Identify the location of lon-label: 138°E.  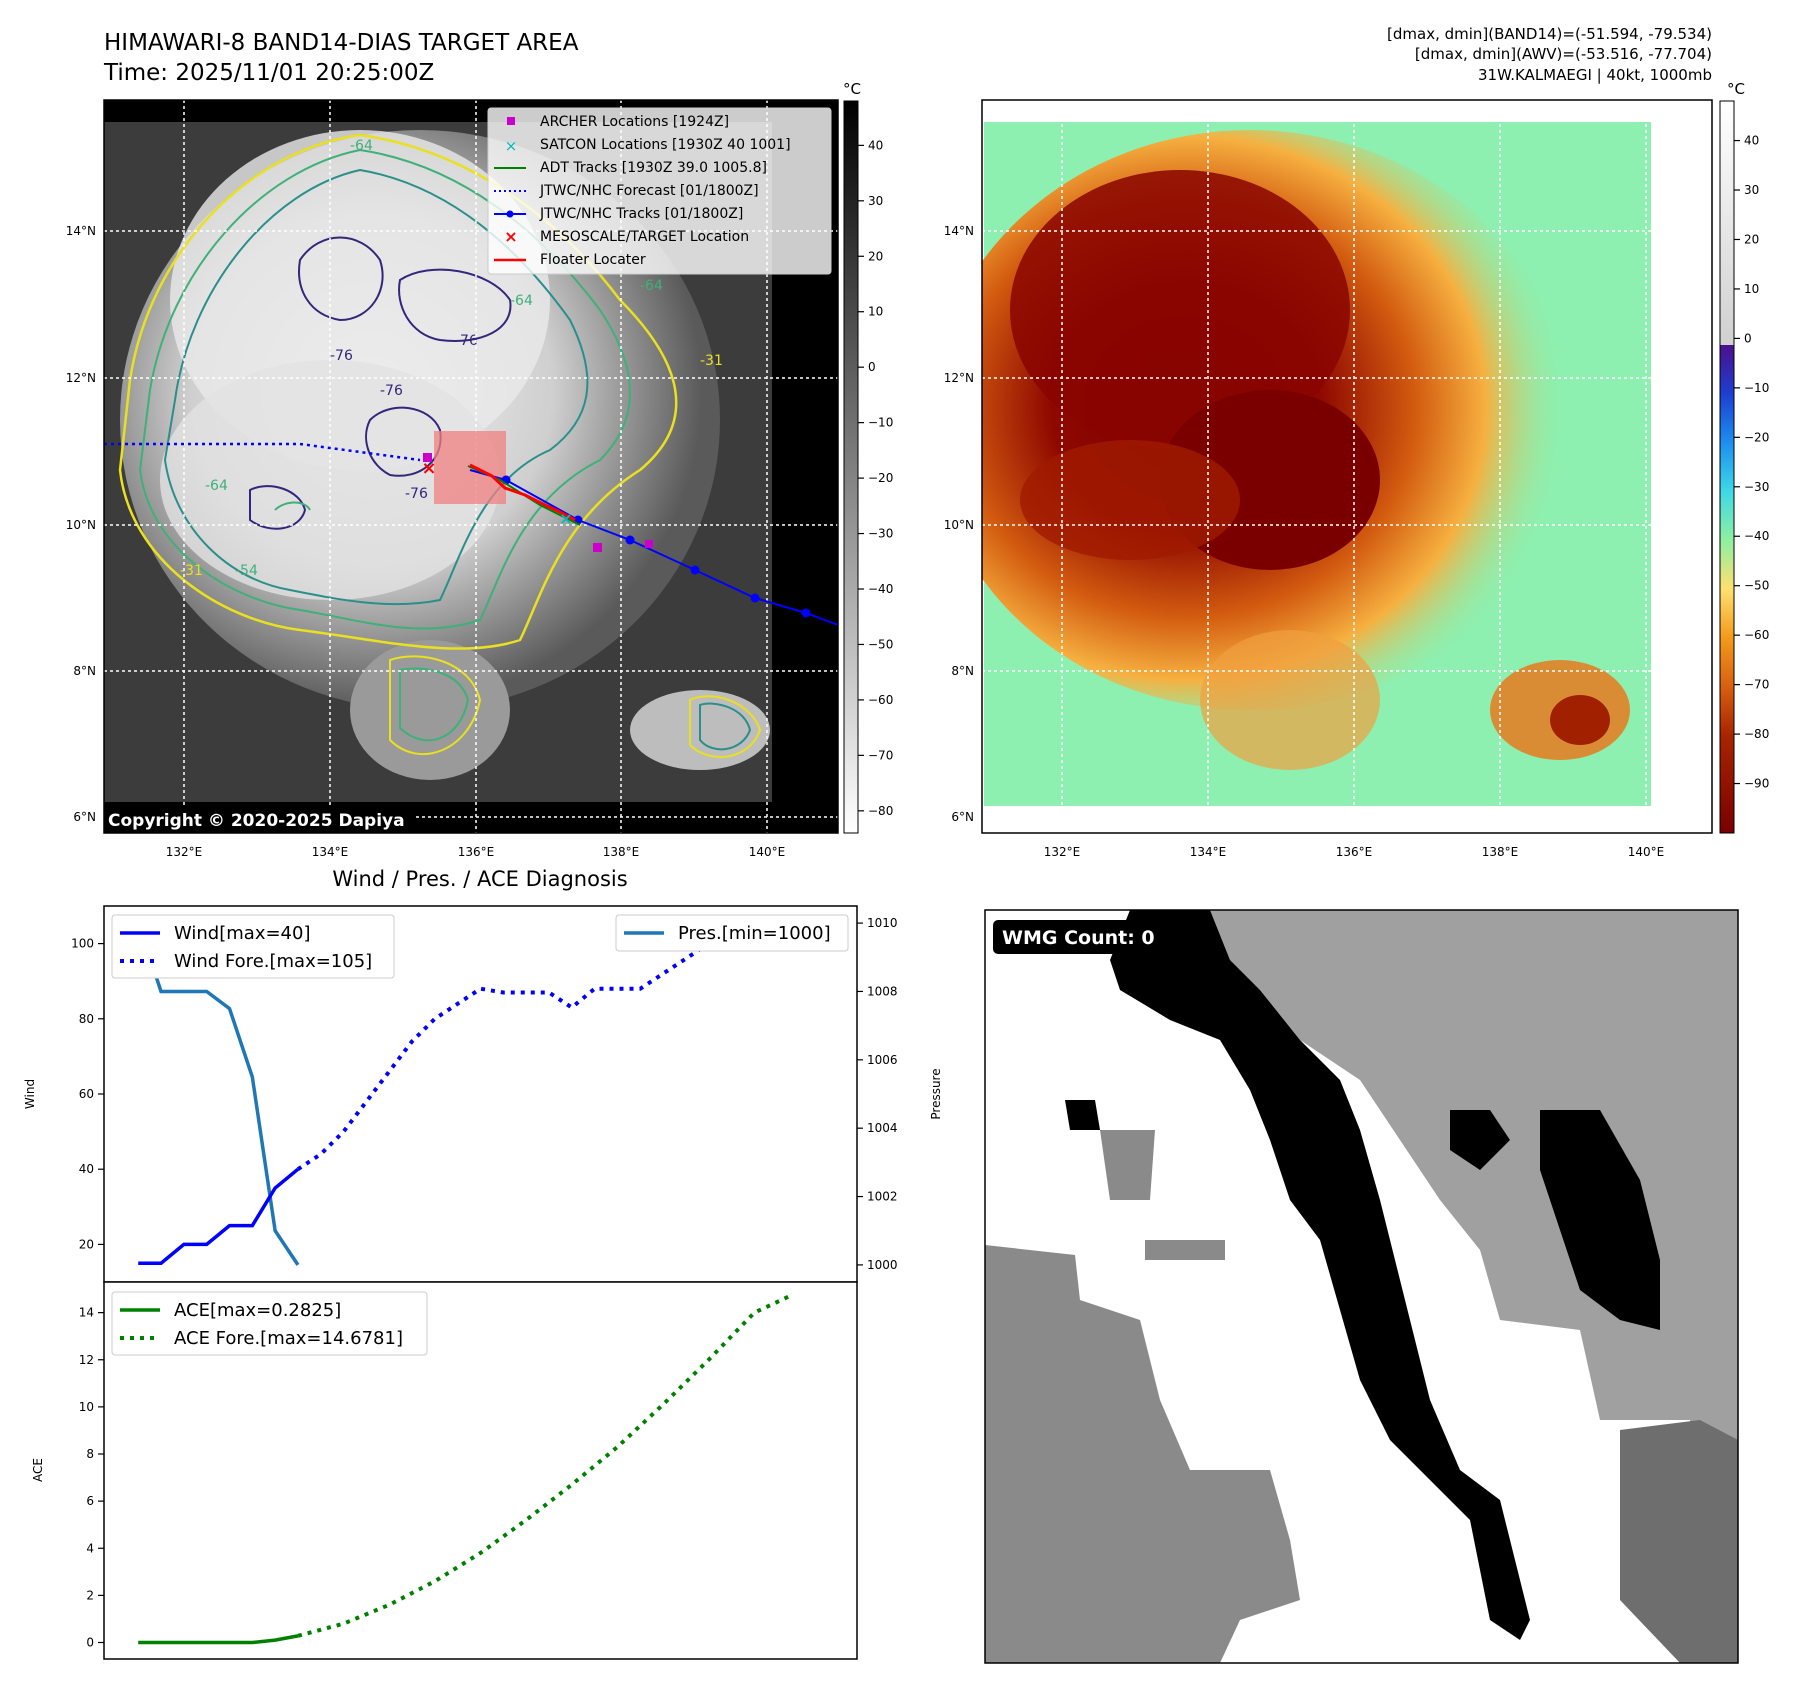
(621, 852).